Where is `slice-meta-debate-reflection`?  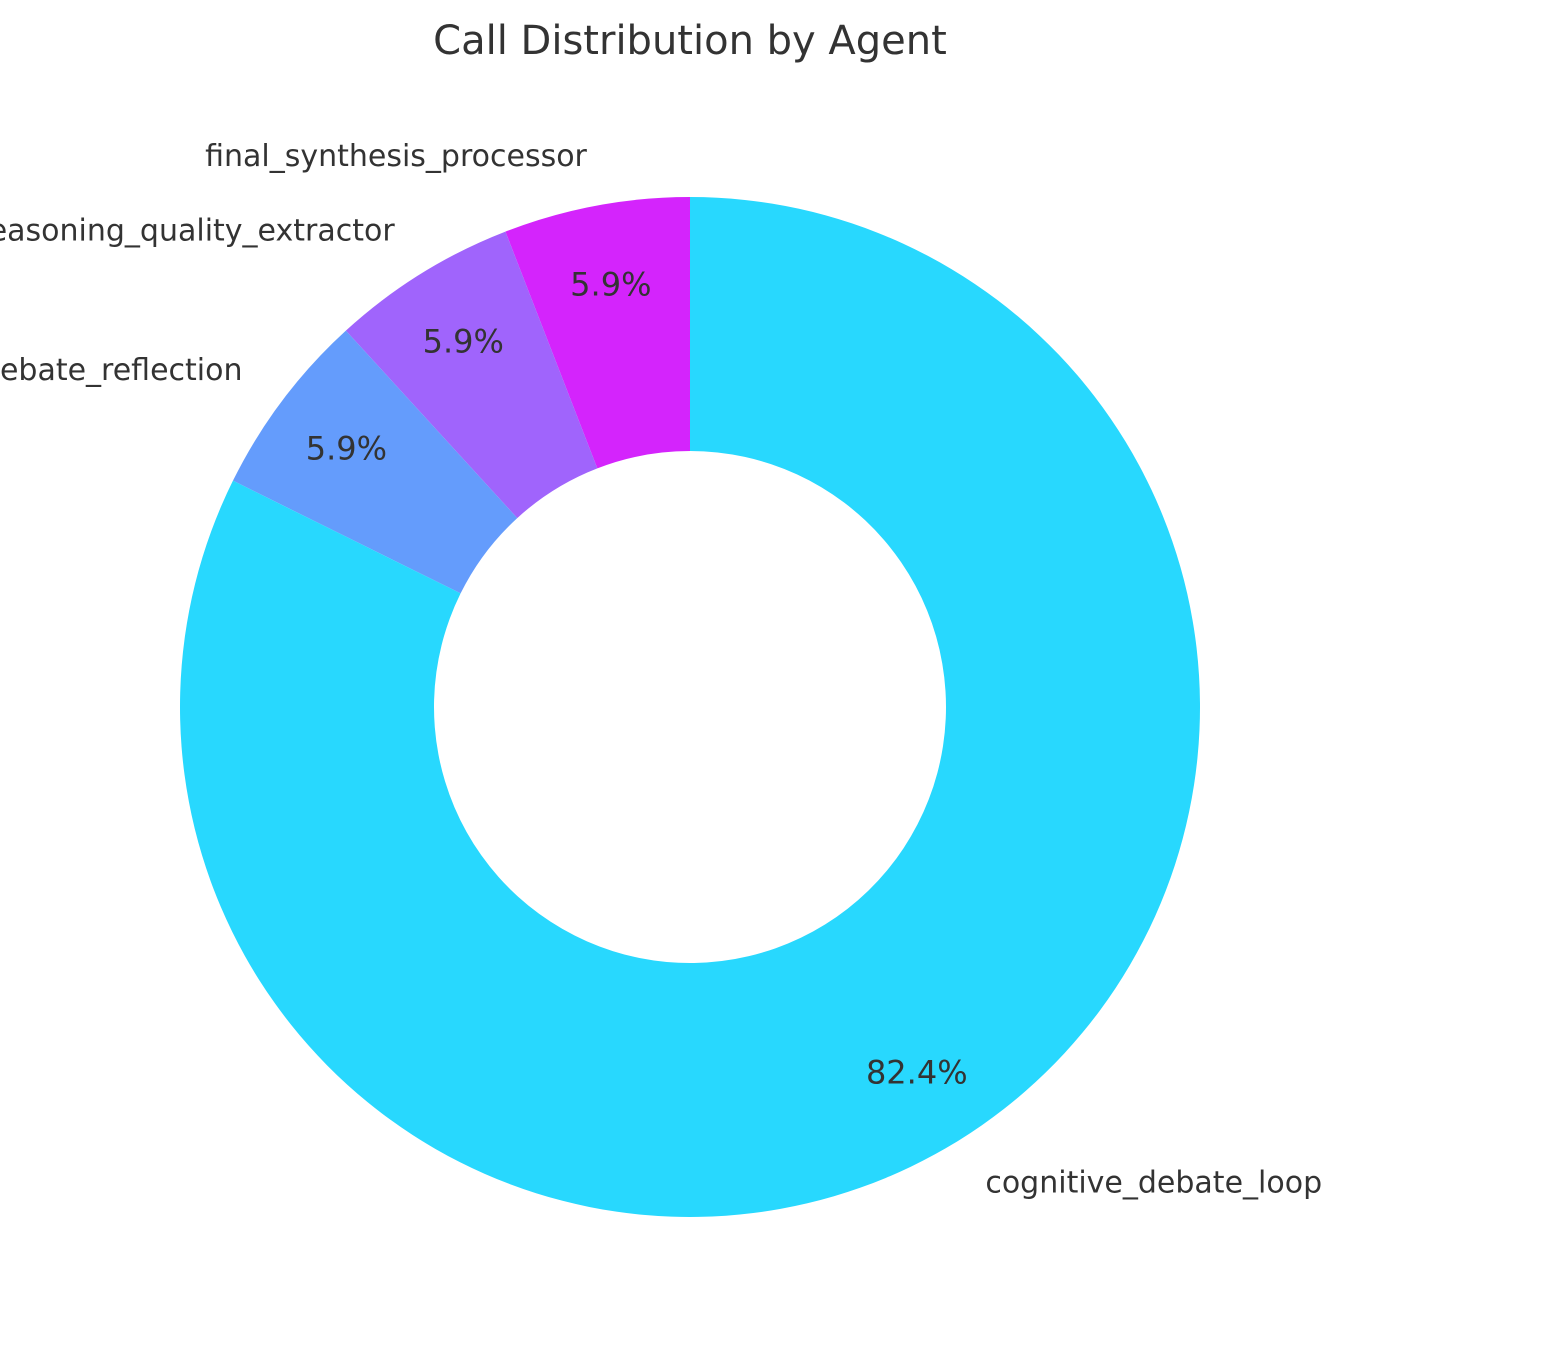
slice-meta-debate-reflection is located at coordinates (375, 462).